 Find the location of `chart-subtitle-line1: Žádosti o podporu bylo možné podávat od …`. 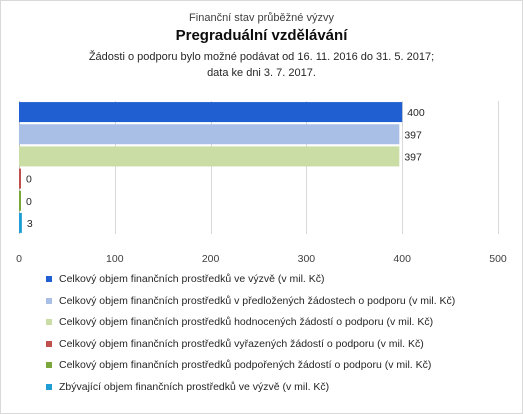

chart-subtitle-line1: Žádosti o podporu bylo možné podávat od … is located at coordinates (261, 57).